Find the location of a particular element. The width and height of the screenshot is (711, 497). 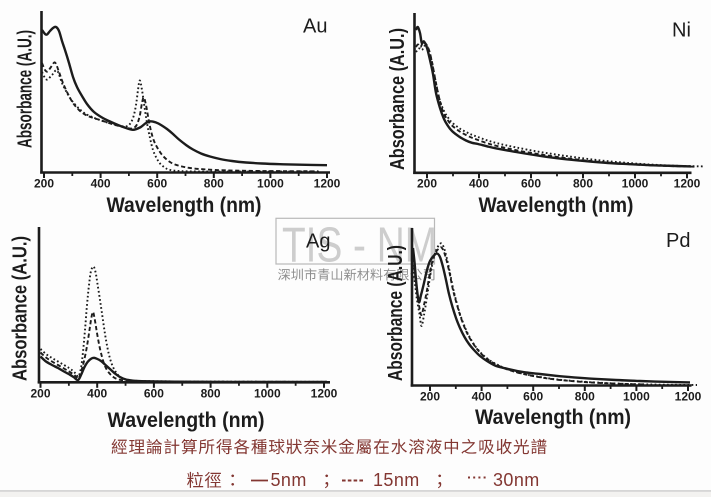

svg-text: 5nm is located at coordinates (289, 480).